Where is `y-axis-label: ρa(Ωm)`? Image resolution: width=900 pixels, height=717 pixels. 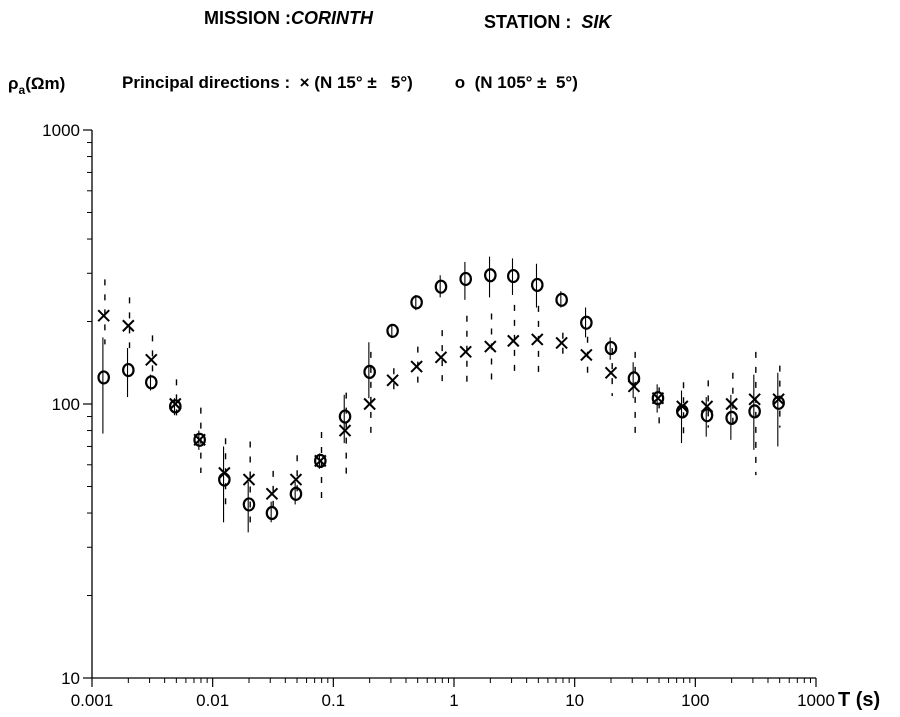
y-axis-label: ρa(Ωm) is located at coordinates (36, 85).